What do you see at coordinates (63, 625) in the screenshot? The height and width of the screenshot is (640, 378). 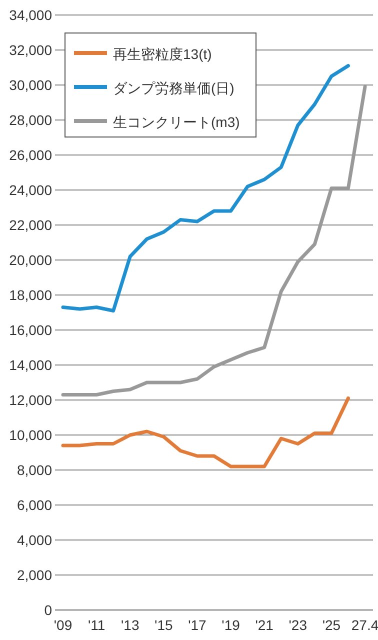 I see `x-tick-label: '09` at bounding box center [63, 625].